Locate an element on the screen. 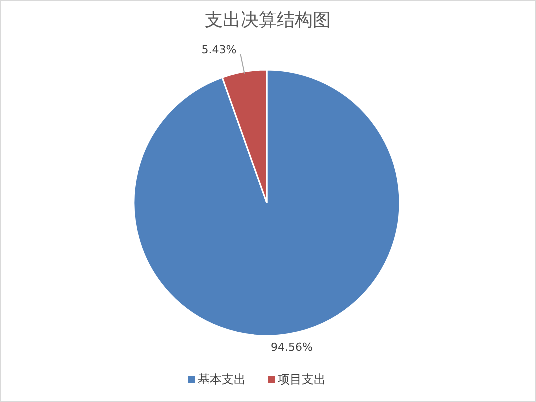  data-label: 5.43% is located at coordinates (219, 49).